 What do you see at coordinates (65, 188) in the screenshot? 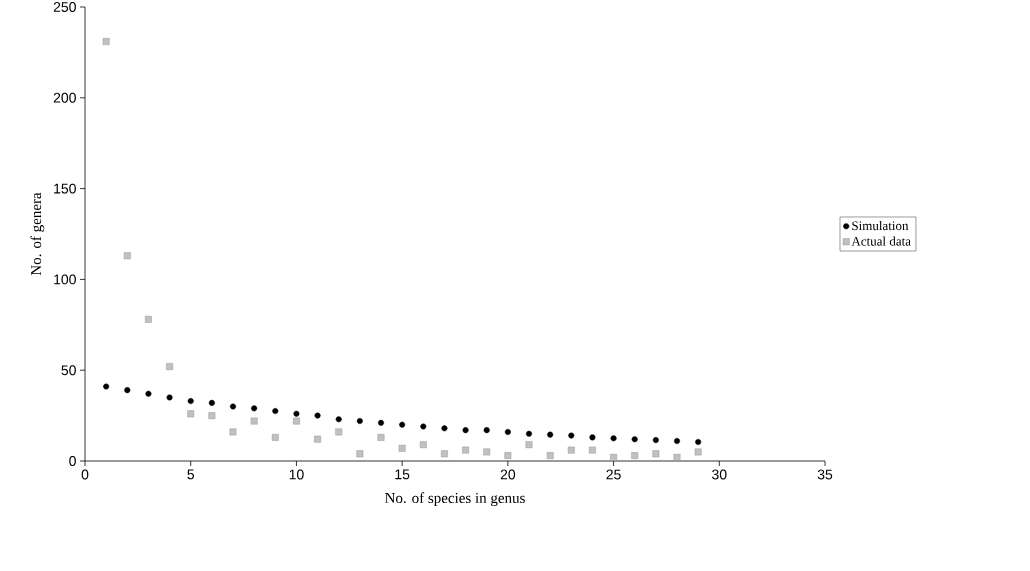
I see `y-tick-label: 150` at bounding box center [65, 188].